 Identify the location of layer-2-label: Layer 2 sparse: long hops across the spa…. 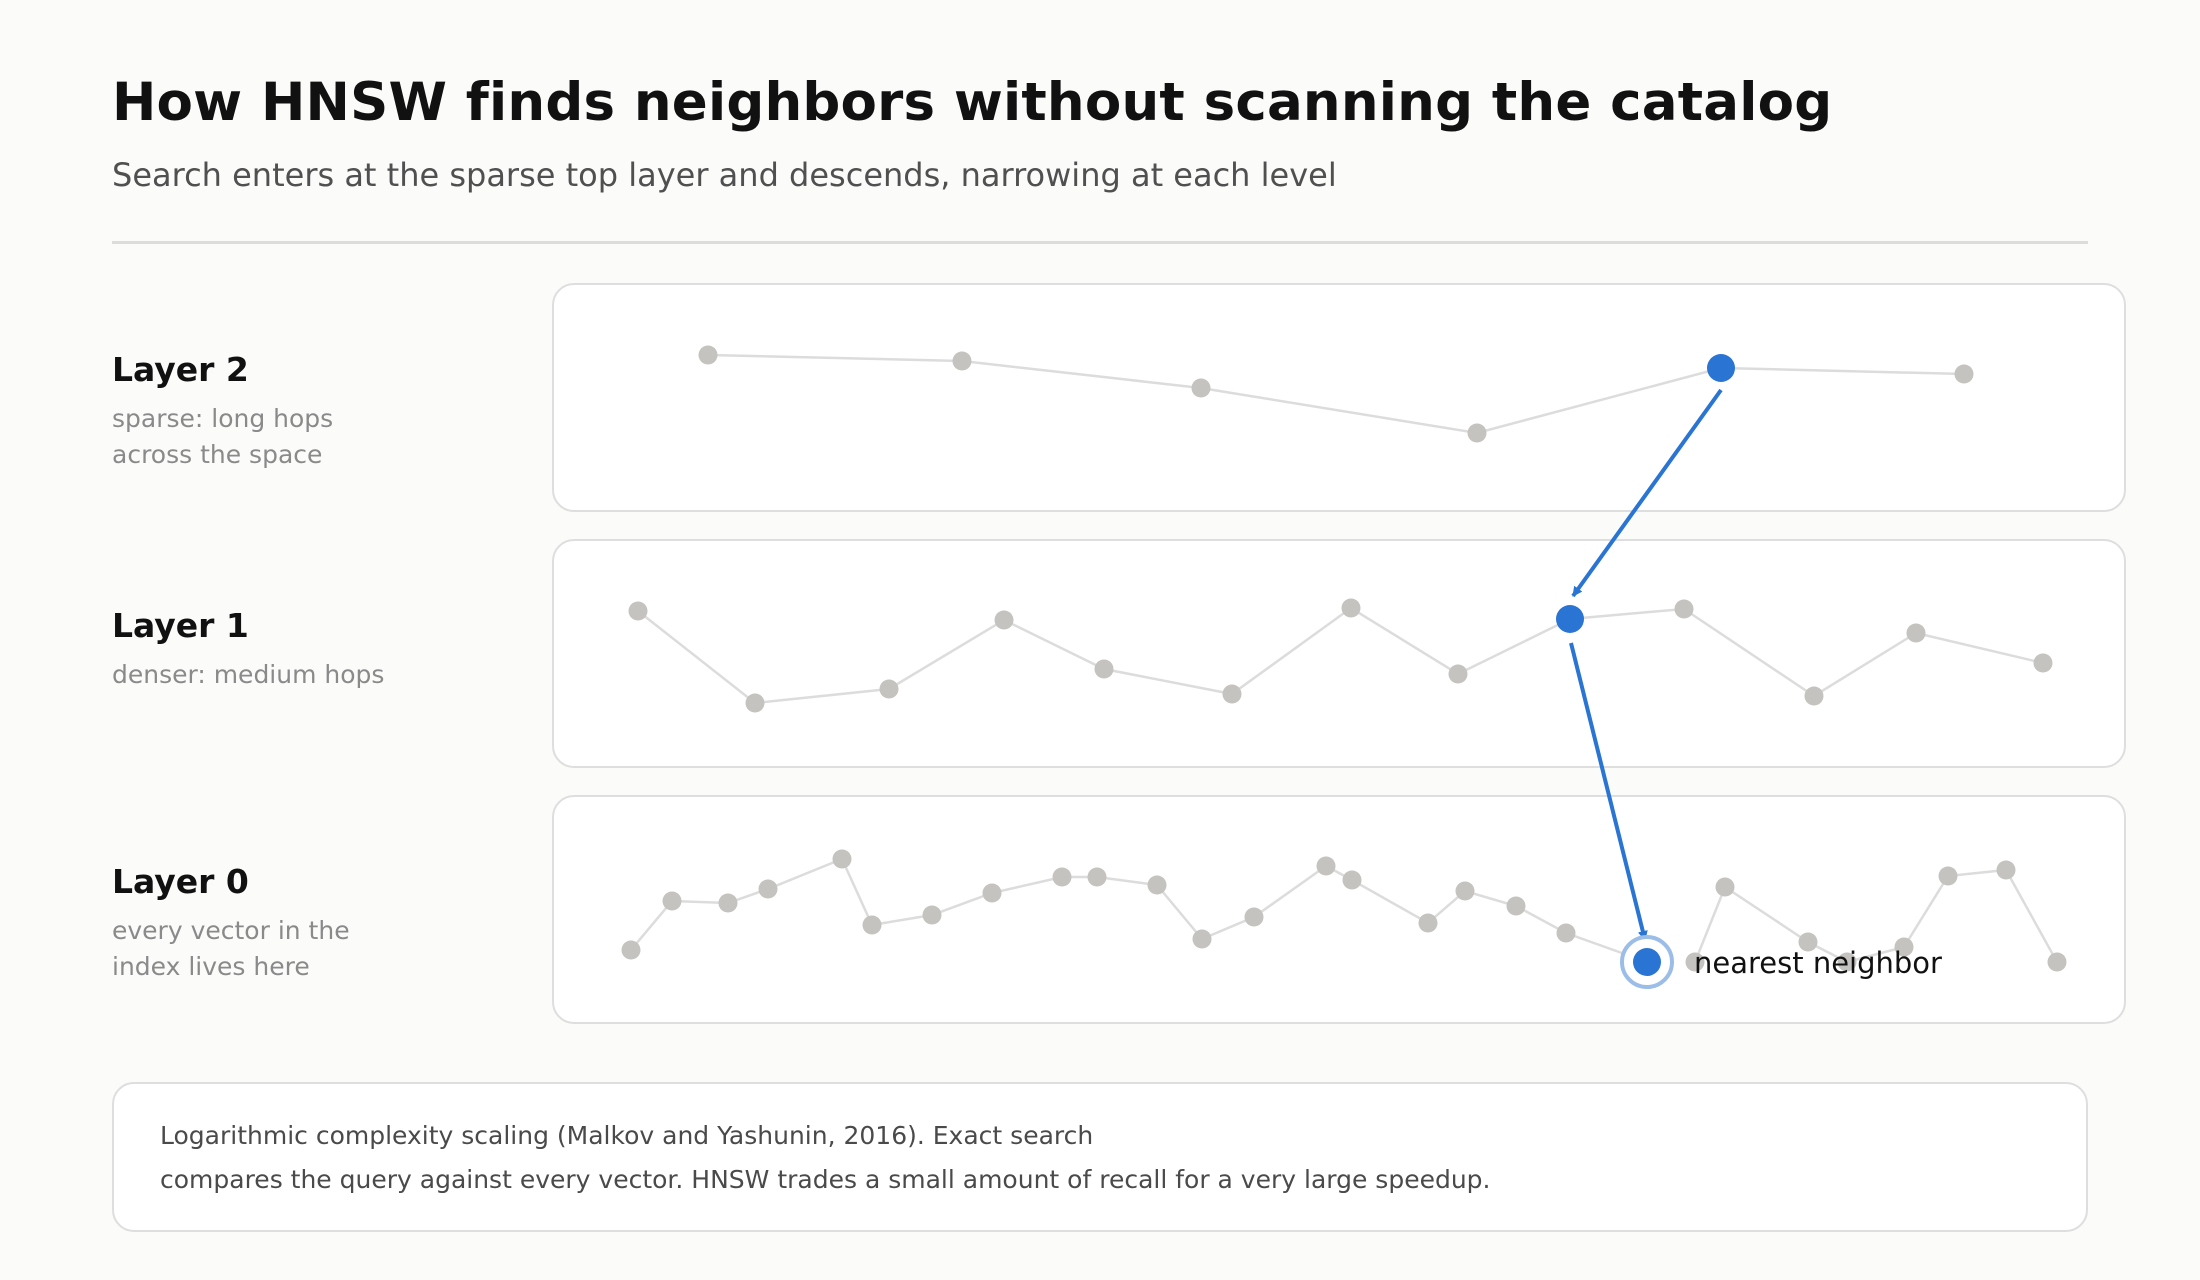
(222, 411).